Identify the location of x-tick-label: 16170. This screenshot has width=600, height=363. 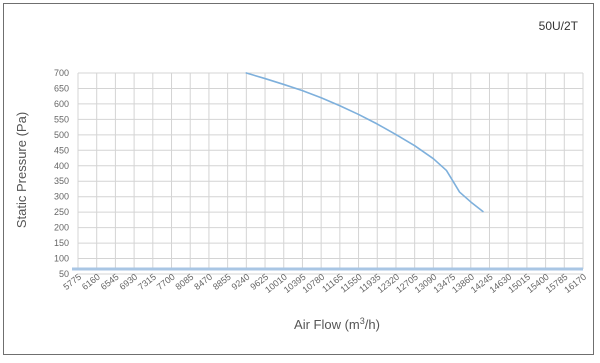
(575, 283).